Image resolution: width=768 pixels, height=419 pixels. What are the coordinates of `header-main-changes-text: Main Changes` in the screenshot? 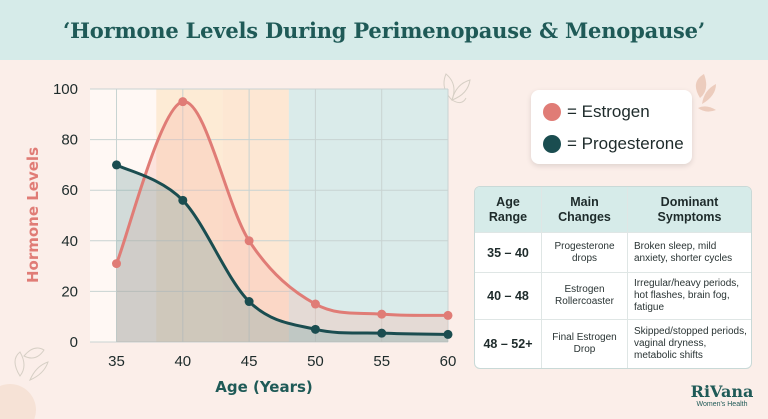 It's located at (584, 209).